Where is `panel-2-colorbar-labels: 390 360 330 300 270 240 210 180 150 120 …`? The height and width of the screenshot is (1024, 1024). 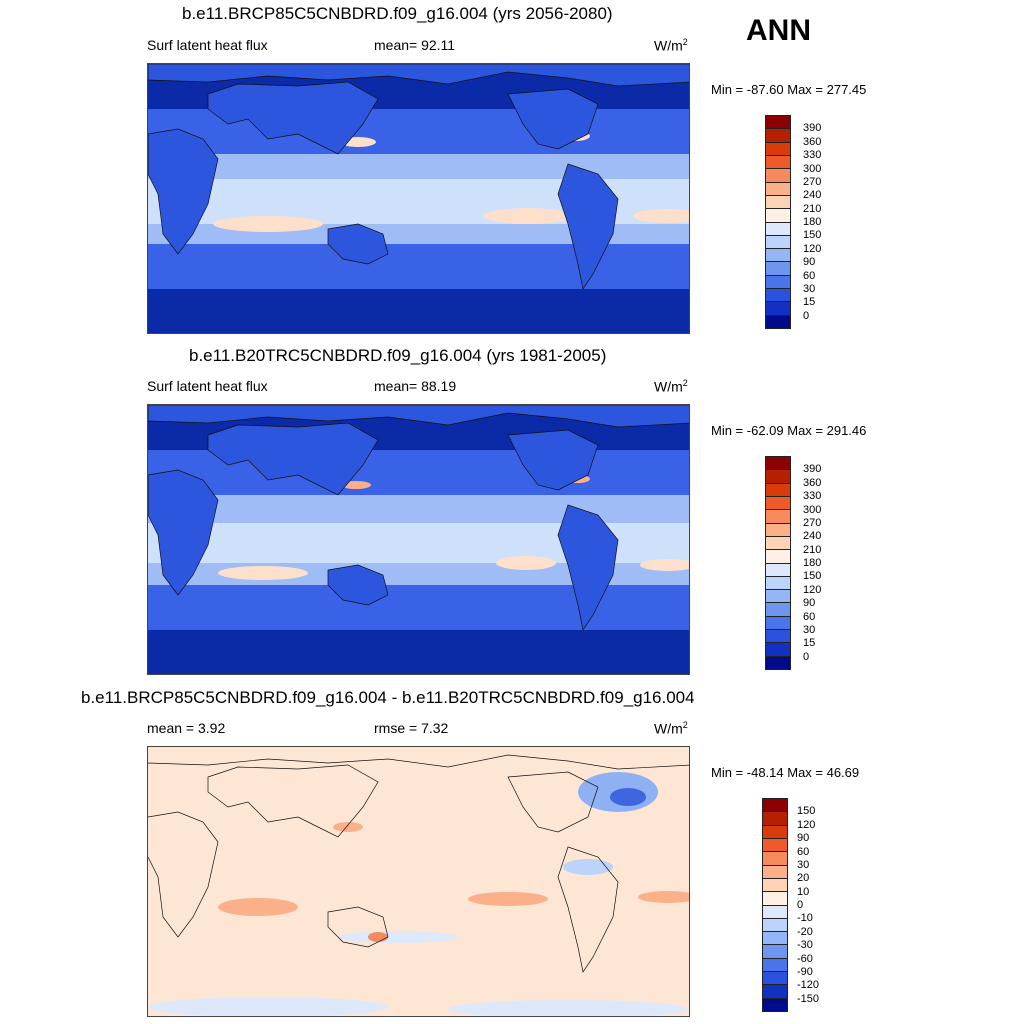 panel-2-colorbar-labels: 390 360 330 300 270 240 210 180 150 120 … is located at coordinates (823, 563).